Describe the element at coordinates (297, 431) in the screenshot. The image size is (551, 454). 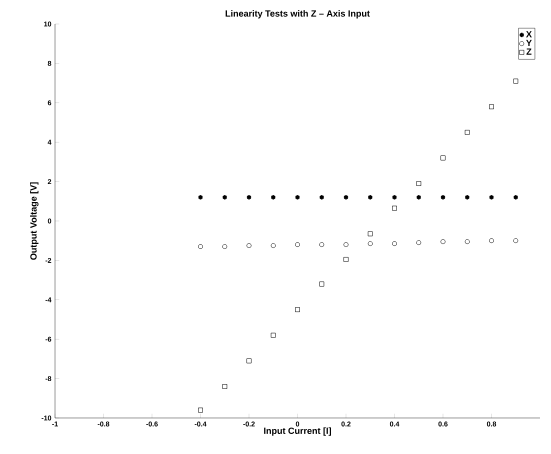
I see `x-axis-title: Input Current [I]` at that location.